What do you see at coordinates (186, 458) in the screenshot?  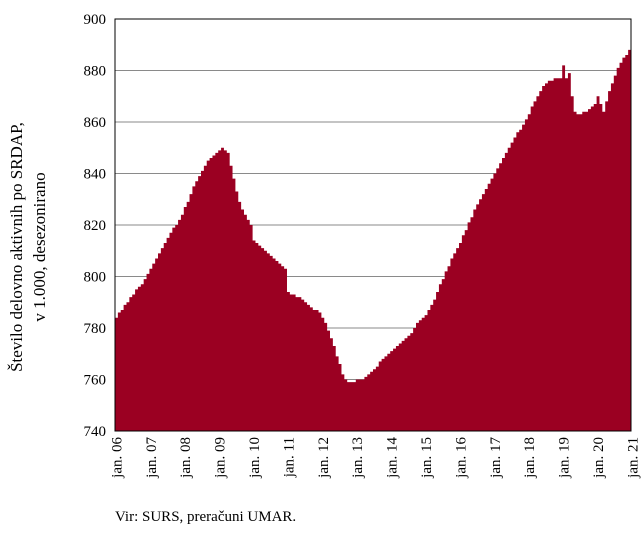 I see `x-tick-label: jan. 08` at bounding box center [186, 458].